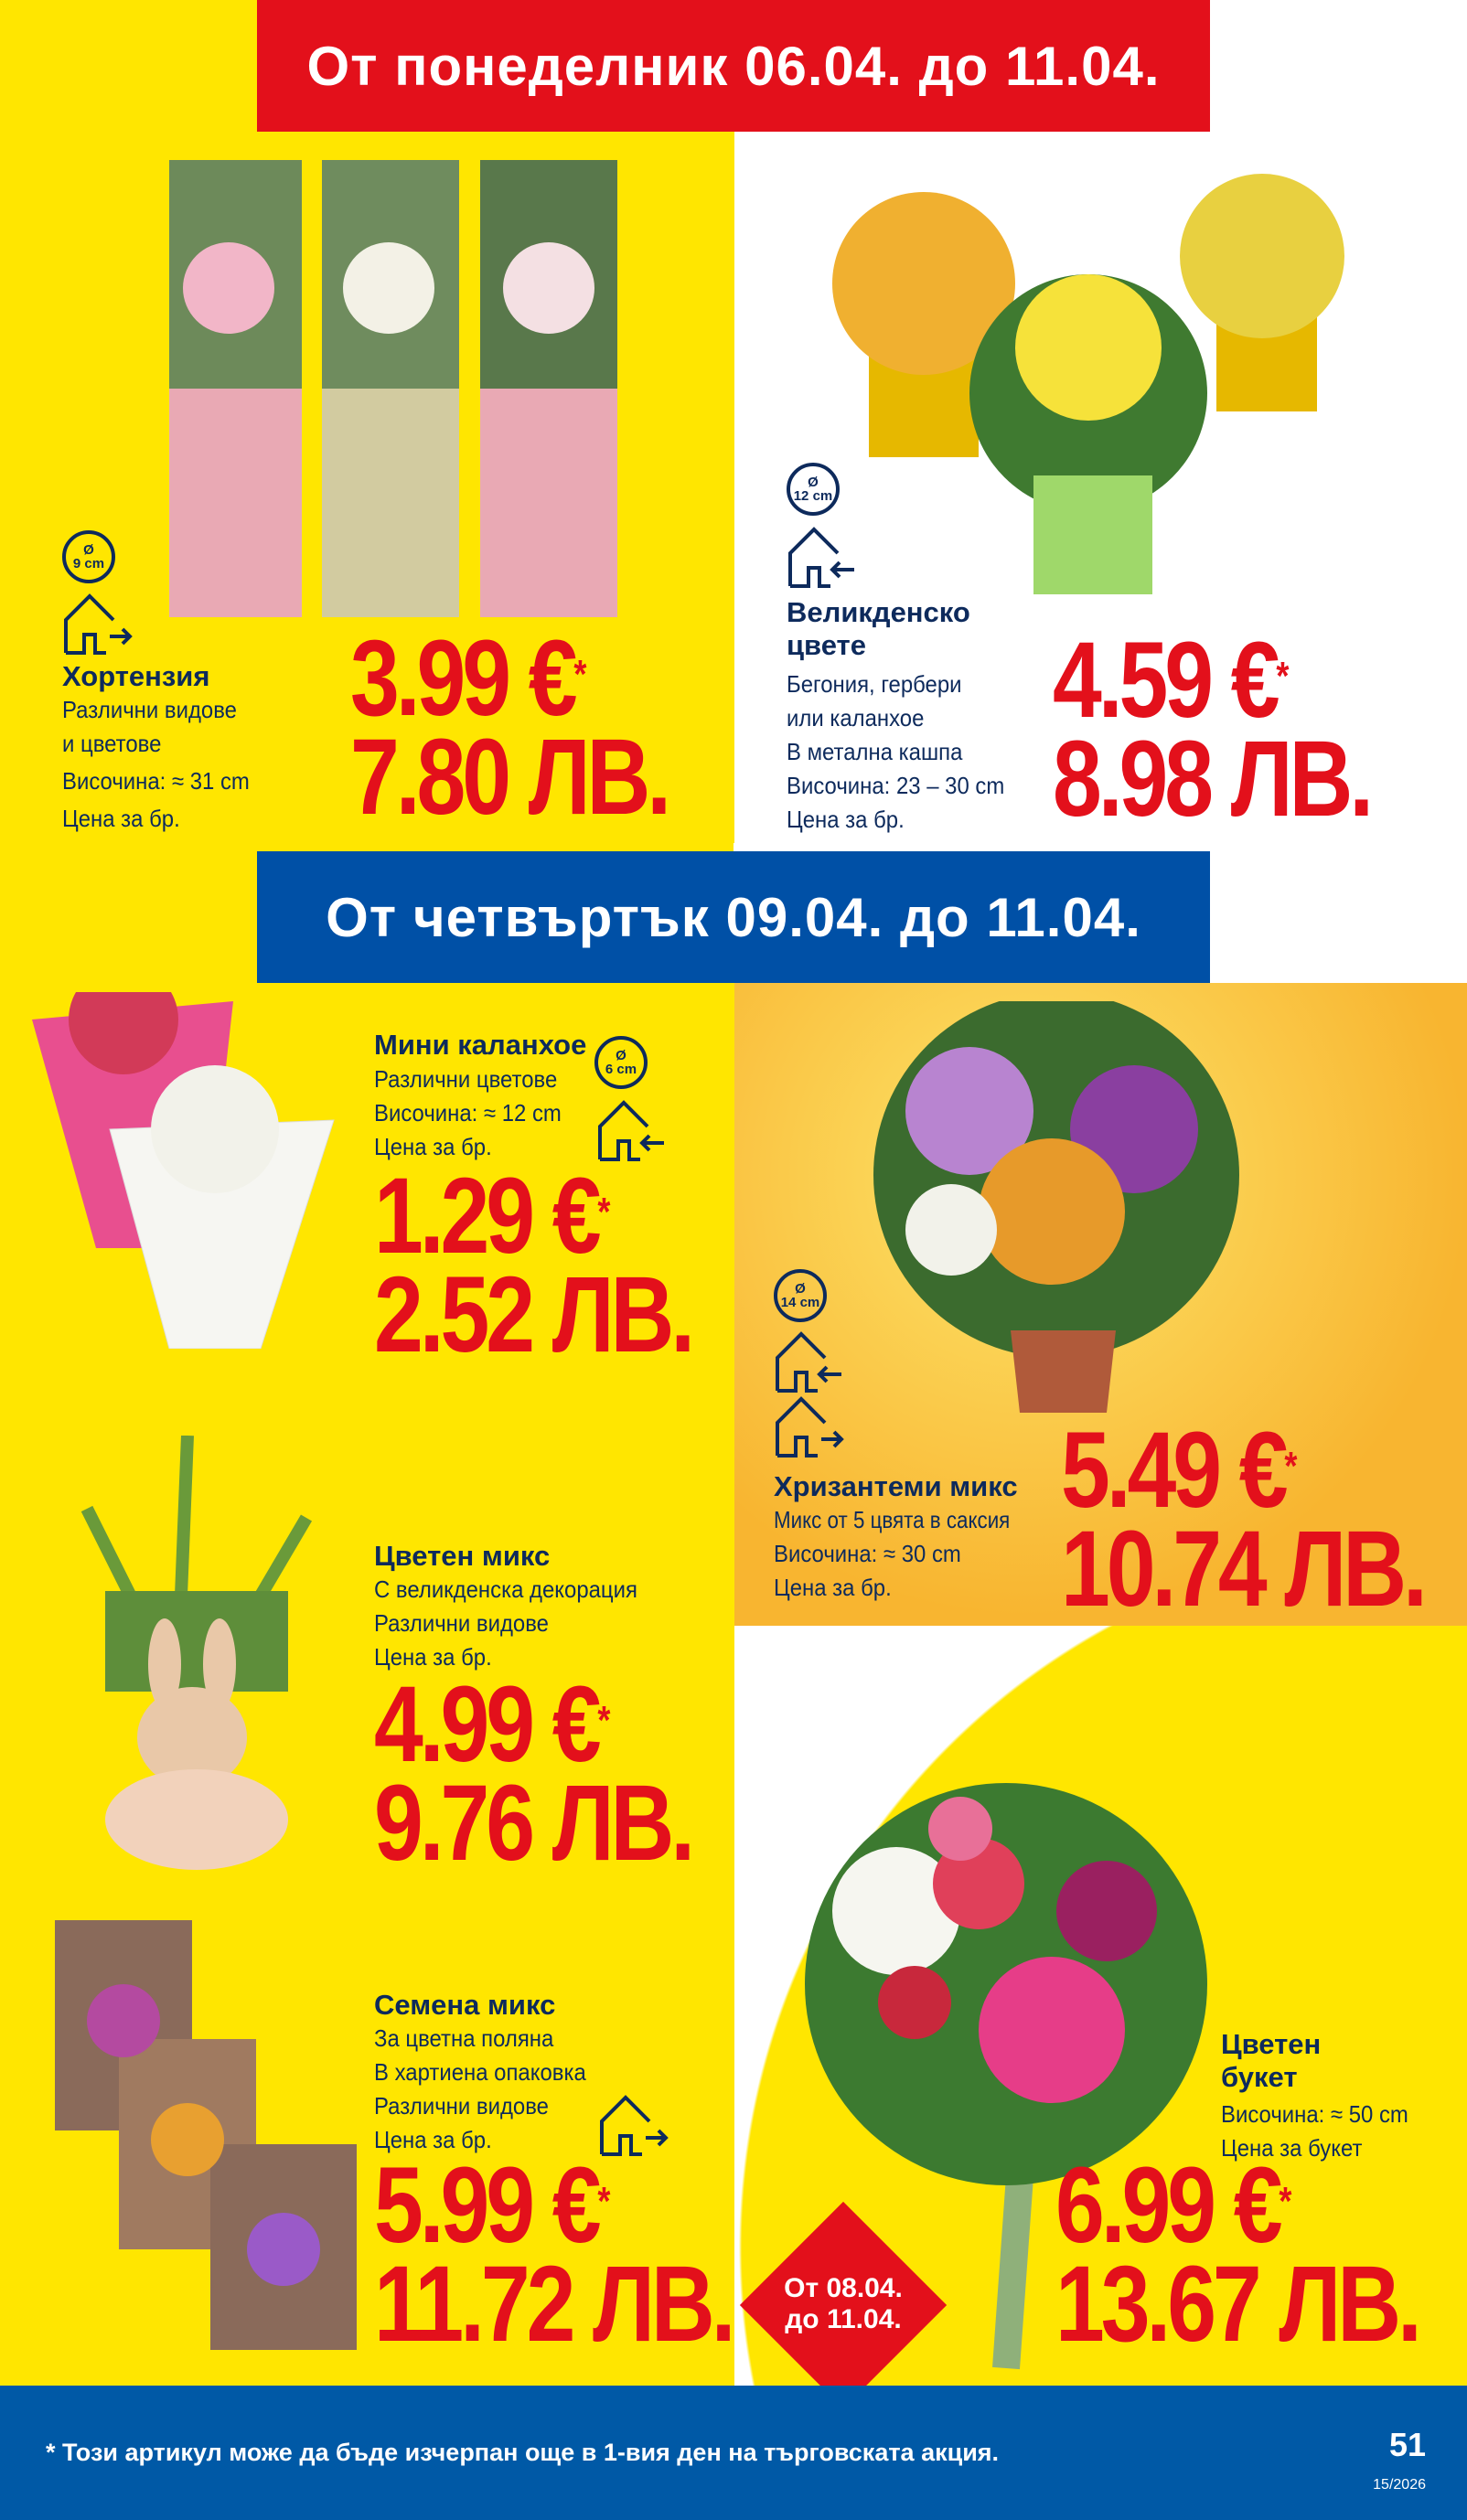  Describe the element at coordinates (468, 678) in the screenshot. I see `price-eur: 3.99 €*` at that location.